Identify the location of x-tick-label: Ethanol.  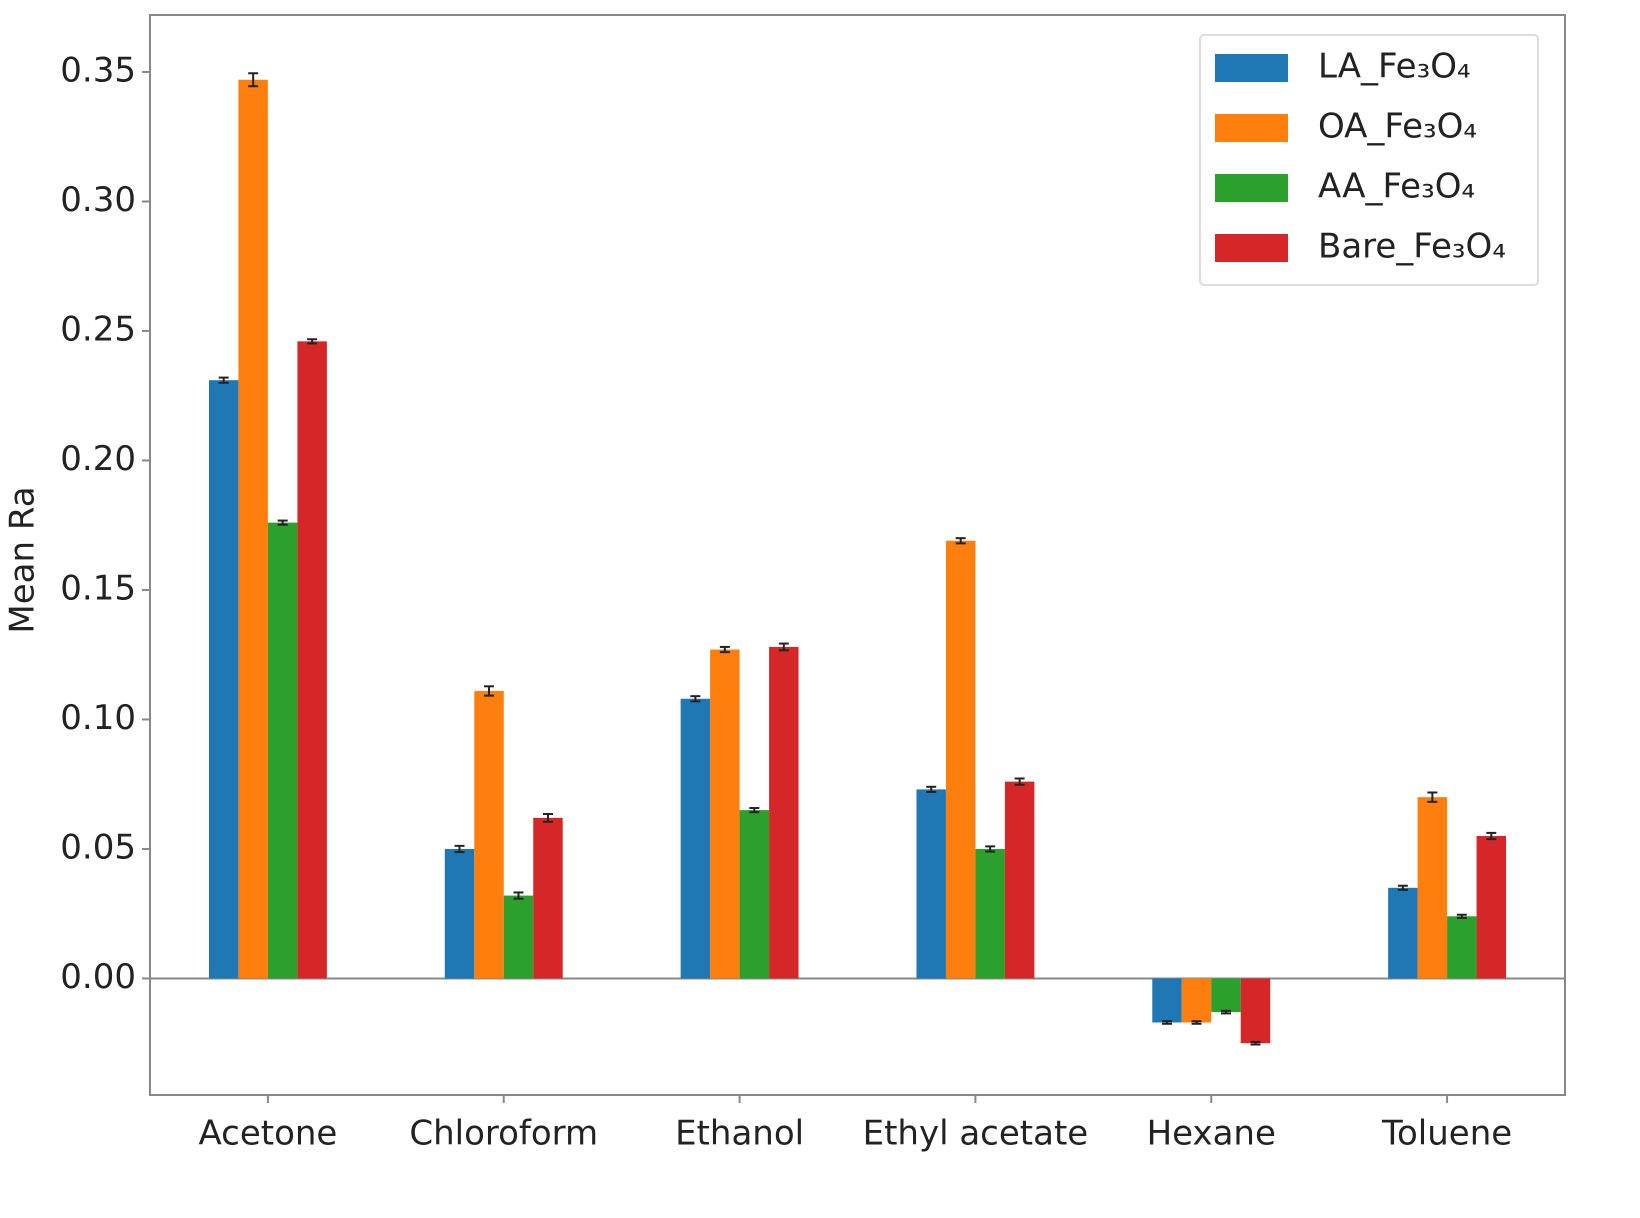
(739, 1134).